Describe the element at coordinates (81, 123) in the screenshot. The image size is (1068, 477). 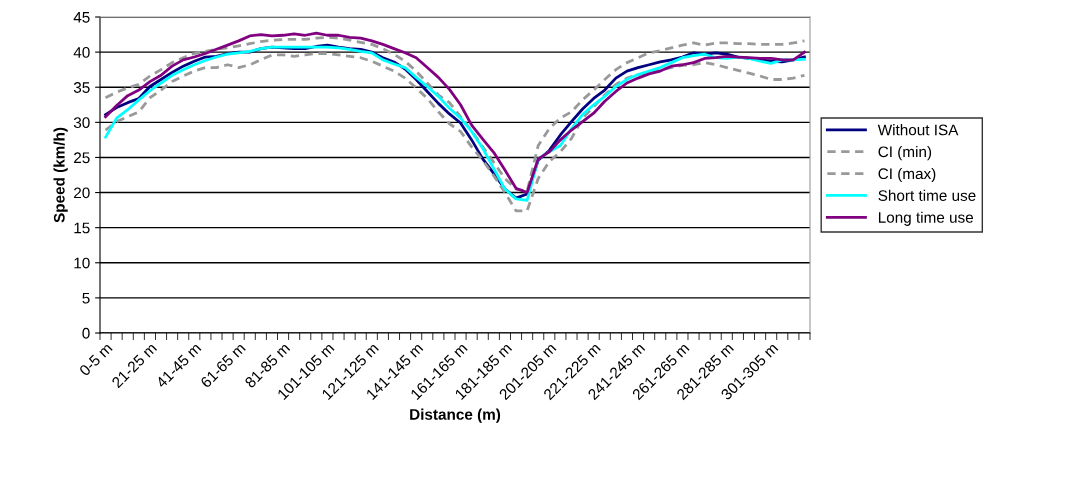
I see `y-tick-label: 30` at that location.